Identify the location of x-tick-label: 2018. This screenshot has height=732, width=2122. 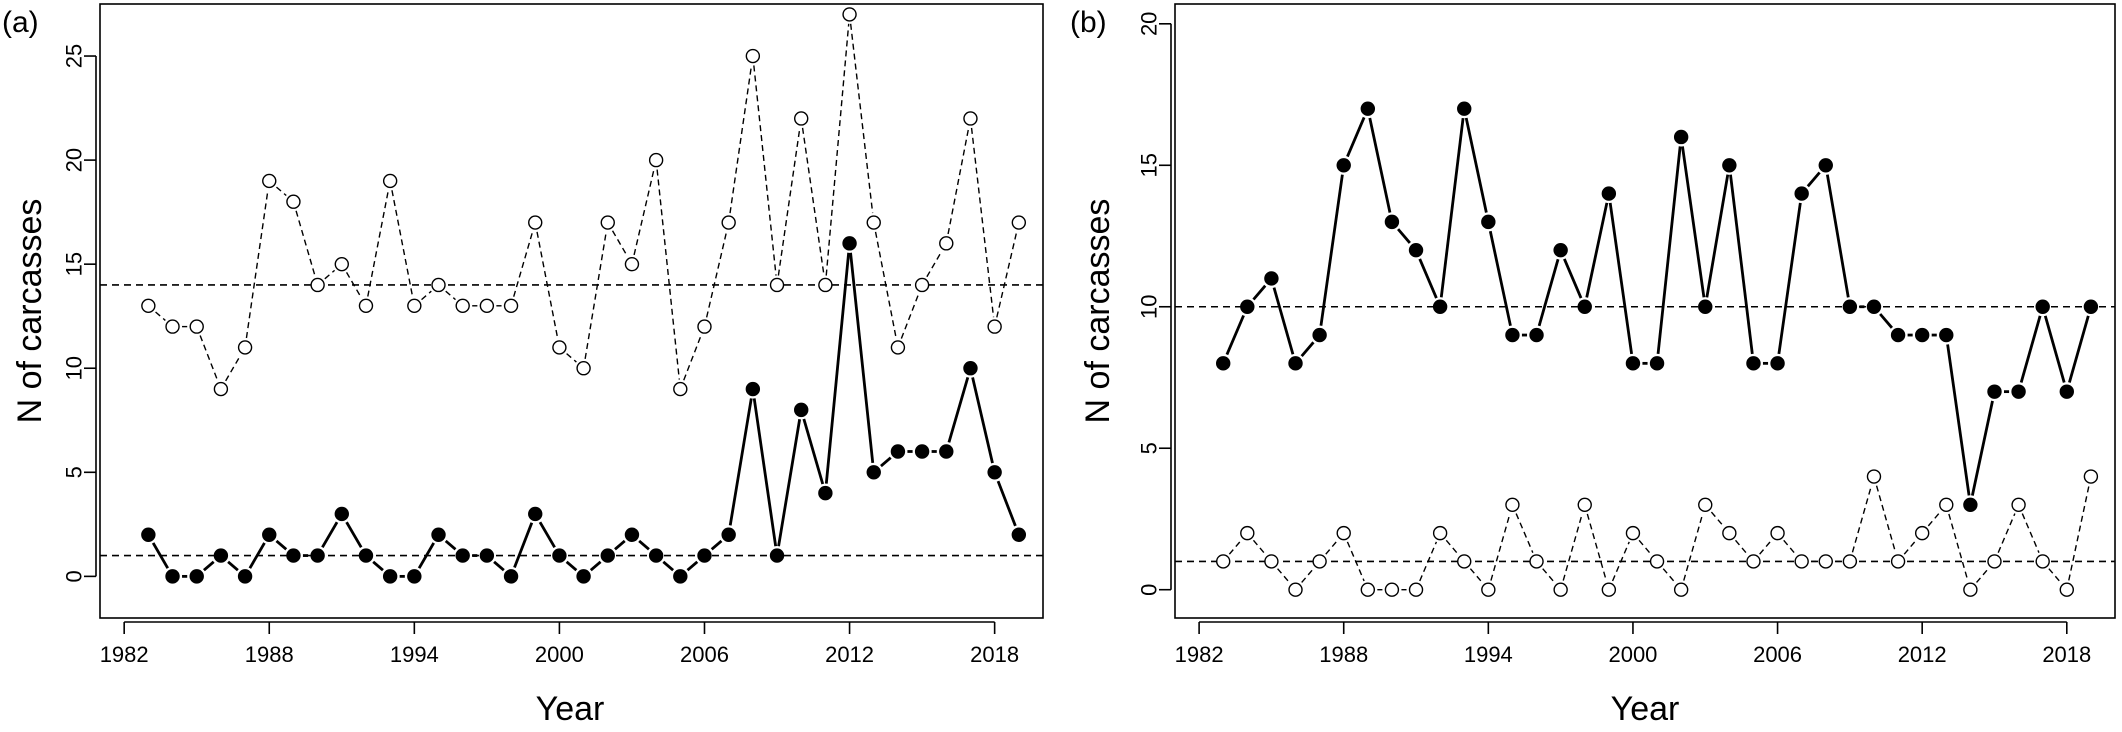
(2066, 654).